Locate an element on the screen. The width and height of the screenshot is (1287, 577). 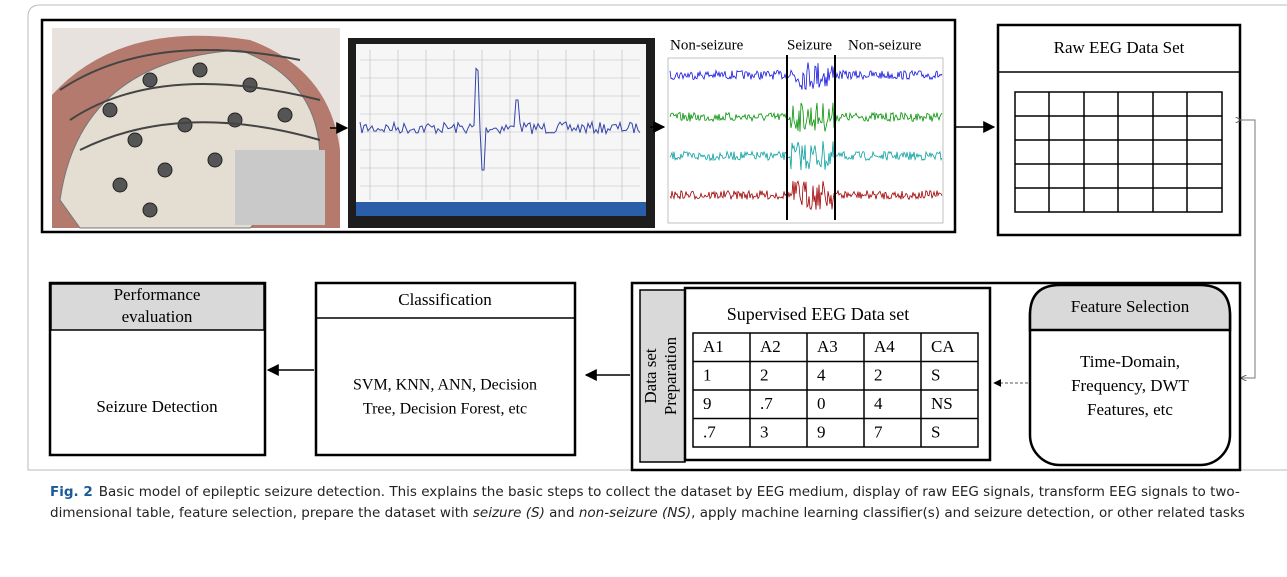
classification-text: Tree, Decision Forest, etc is located at coordinates (445, 409).